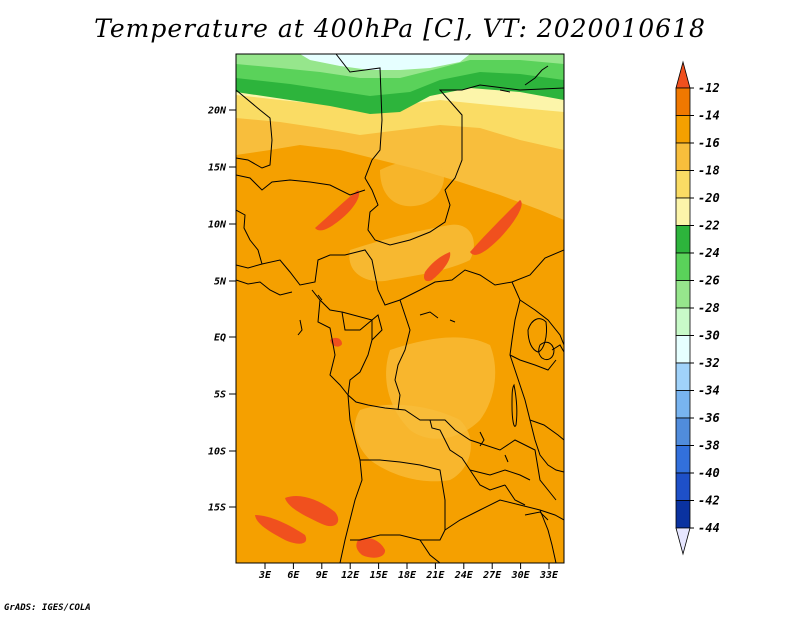 The width and height of the screenshot is (800, 618). Describe the element at coordinates (220, 395) in the screenshot. I see `lat-label: 5S` at that location.